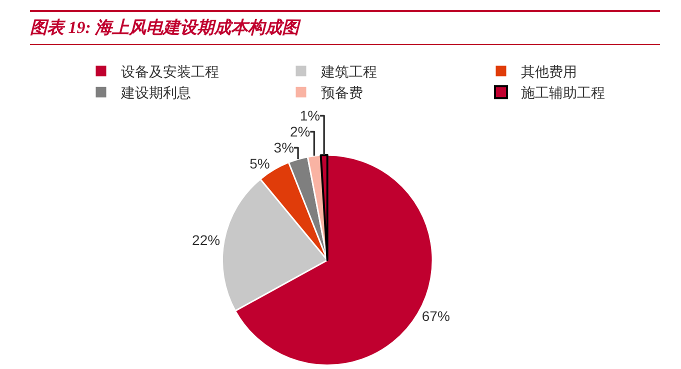 Image resolution: width=681 pixels, height=369 pixels. Describe the element at coordinates (563, 92) in the screenshot. I see `legend-label: 施工辅助工程` at that location.